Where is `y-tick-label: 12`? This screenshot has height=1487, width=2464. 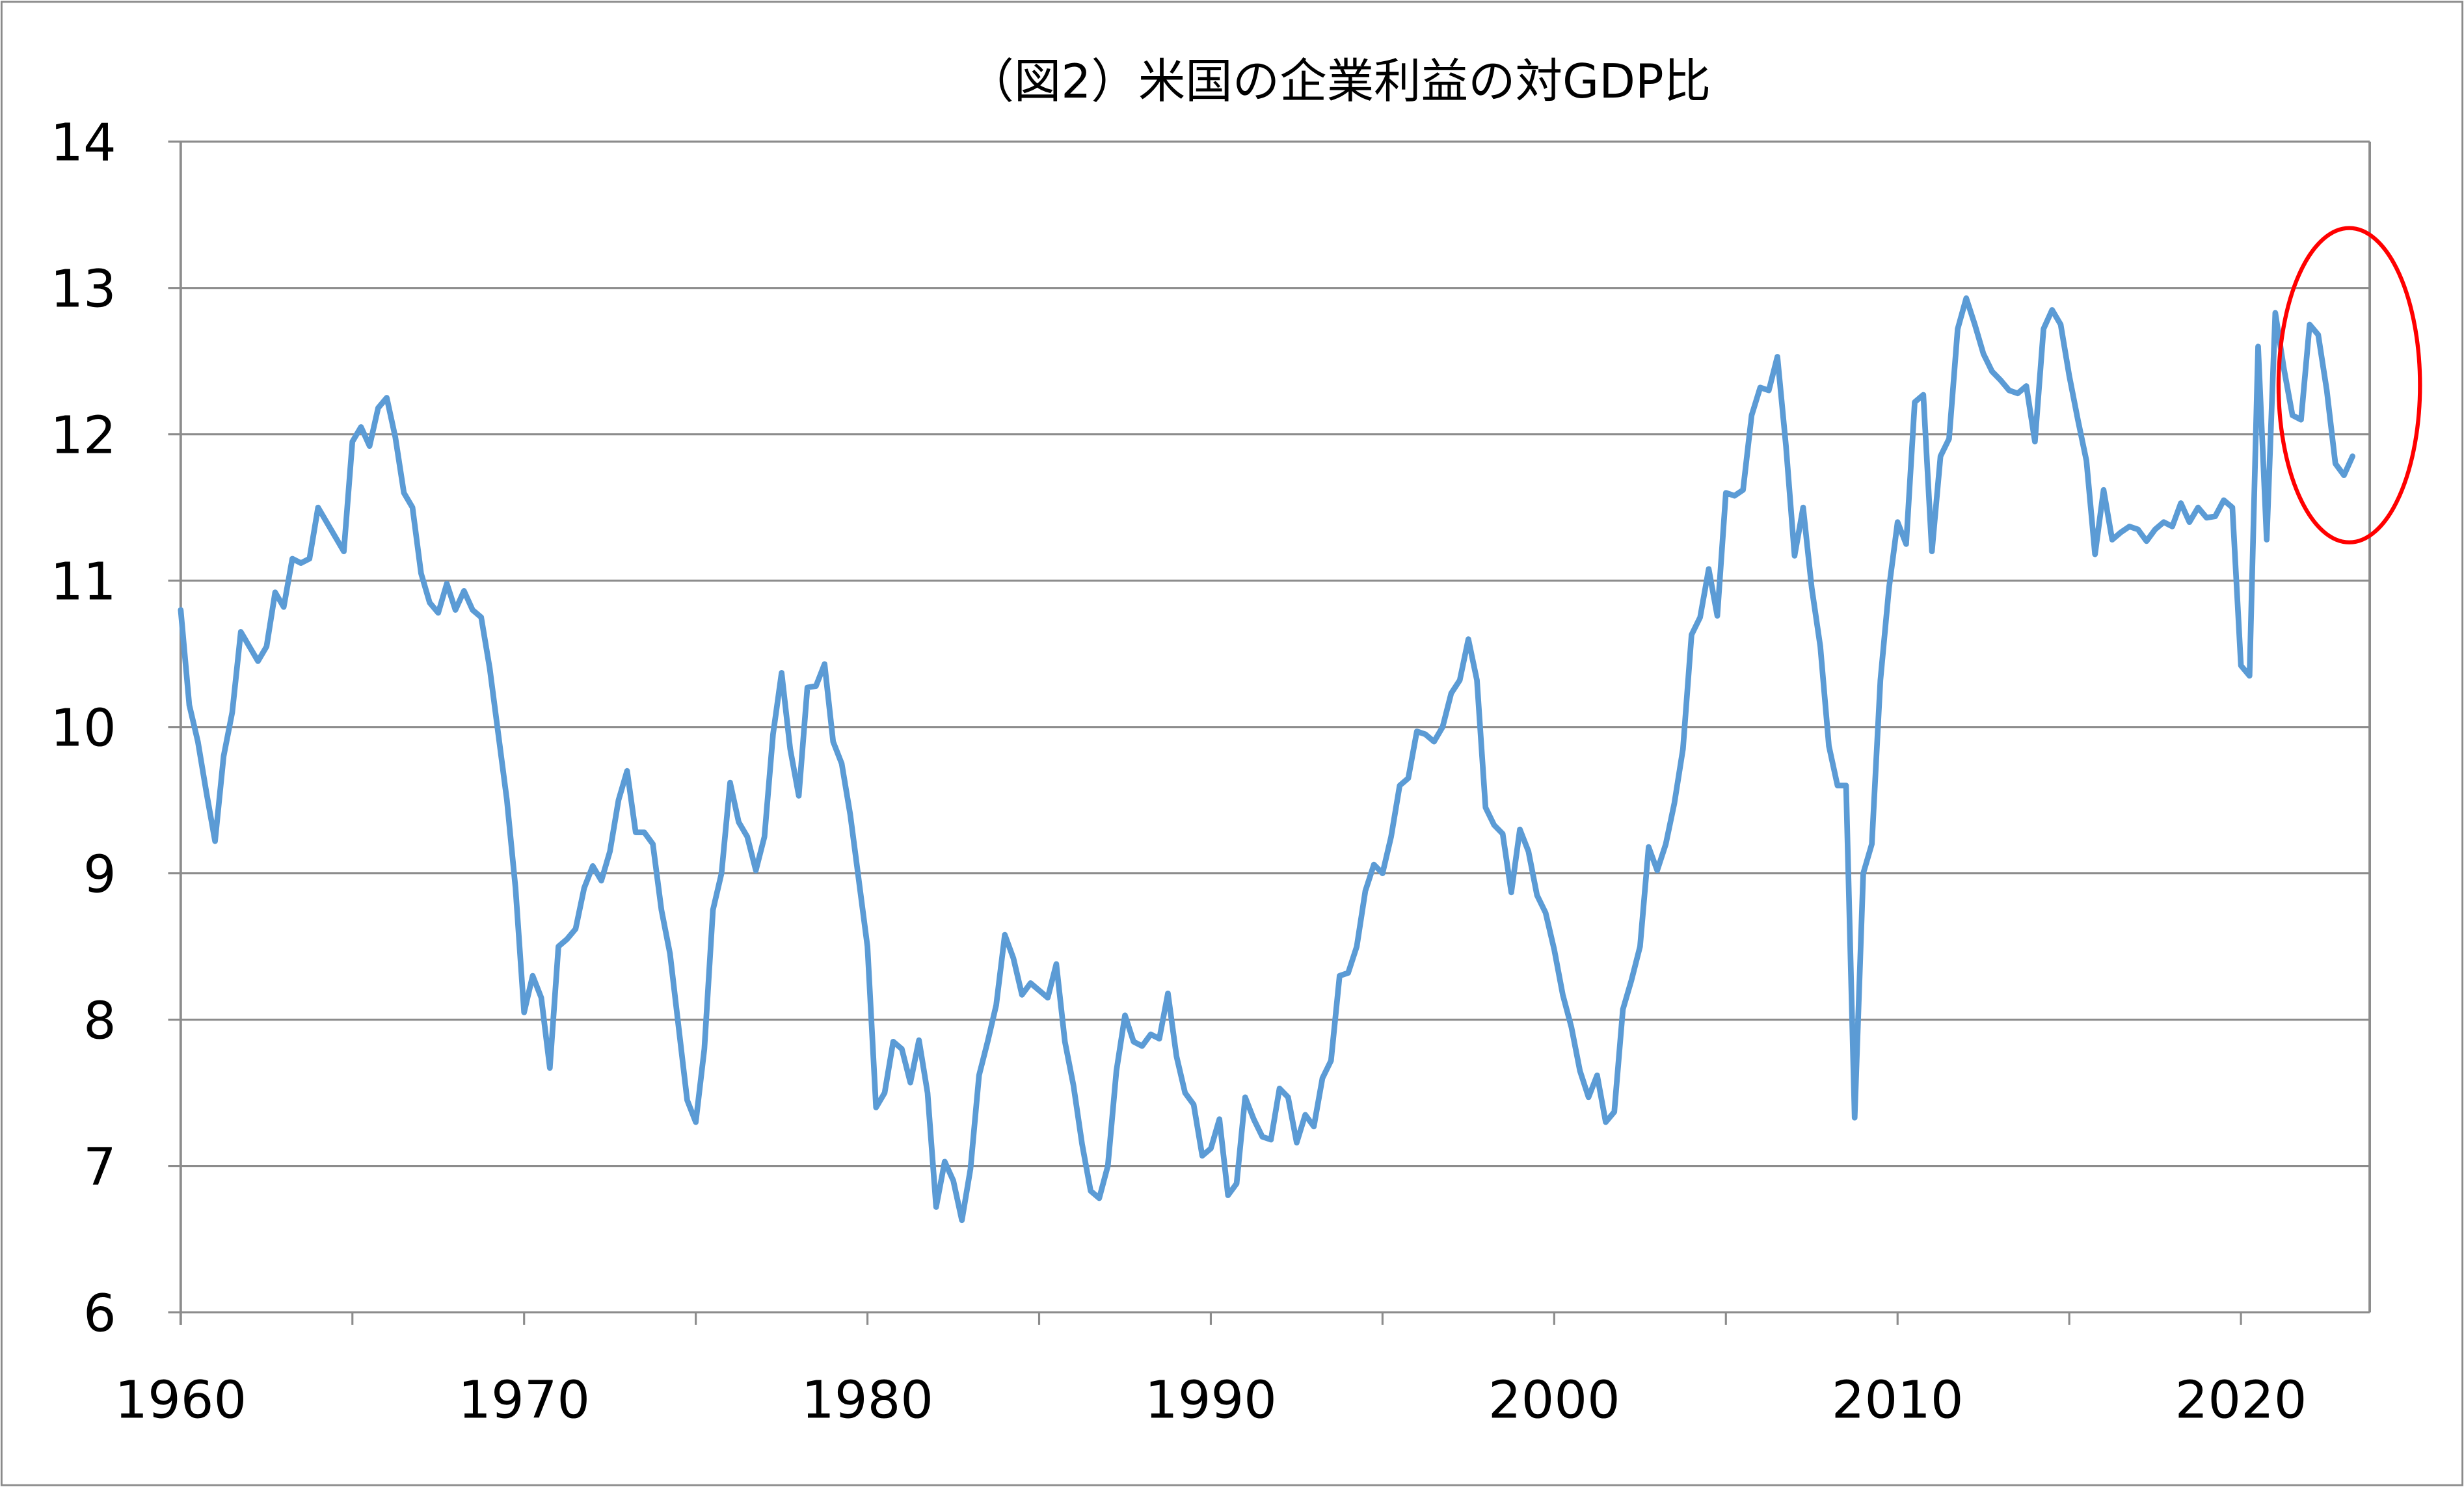 y-tick-label: 12 is located at coordinates (83, 435).